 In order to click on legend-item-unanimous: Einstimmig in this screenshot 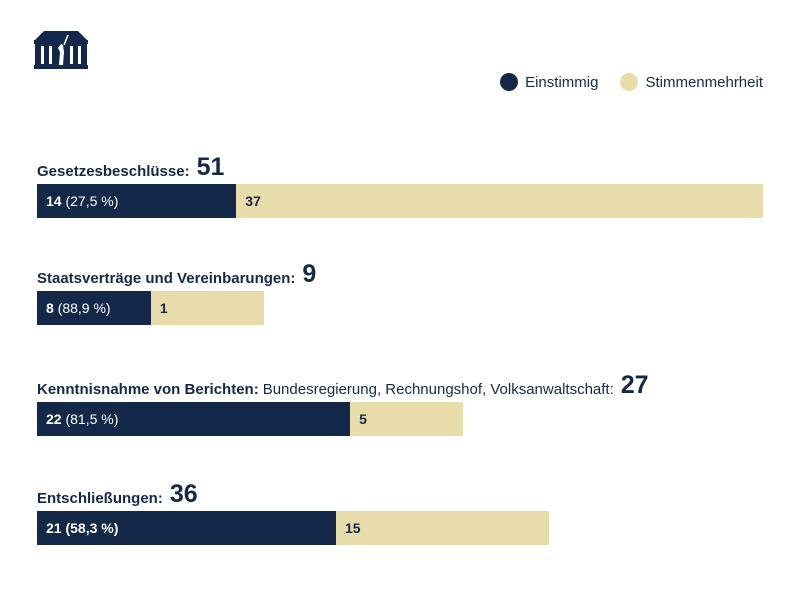, I will do `click(549, 82)`.